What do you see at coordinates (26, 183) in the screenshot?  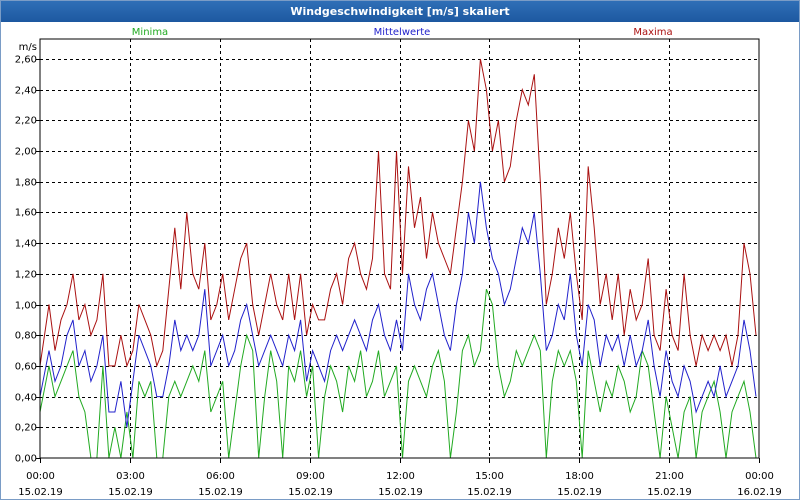 I see `y-tick-label: 1,80` at bounding box center [26, 183].